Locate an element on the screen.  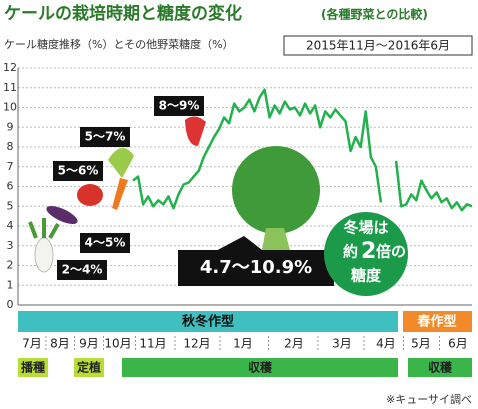
y-tick-label: 8 is located at coordinates (10, 146).